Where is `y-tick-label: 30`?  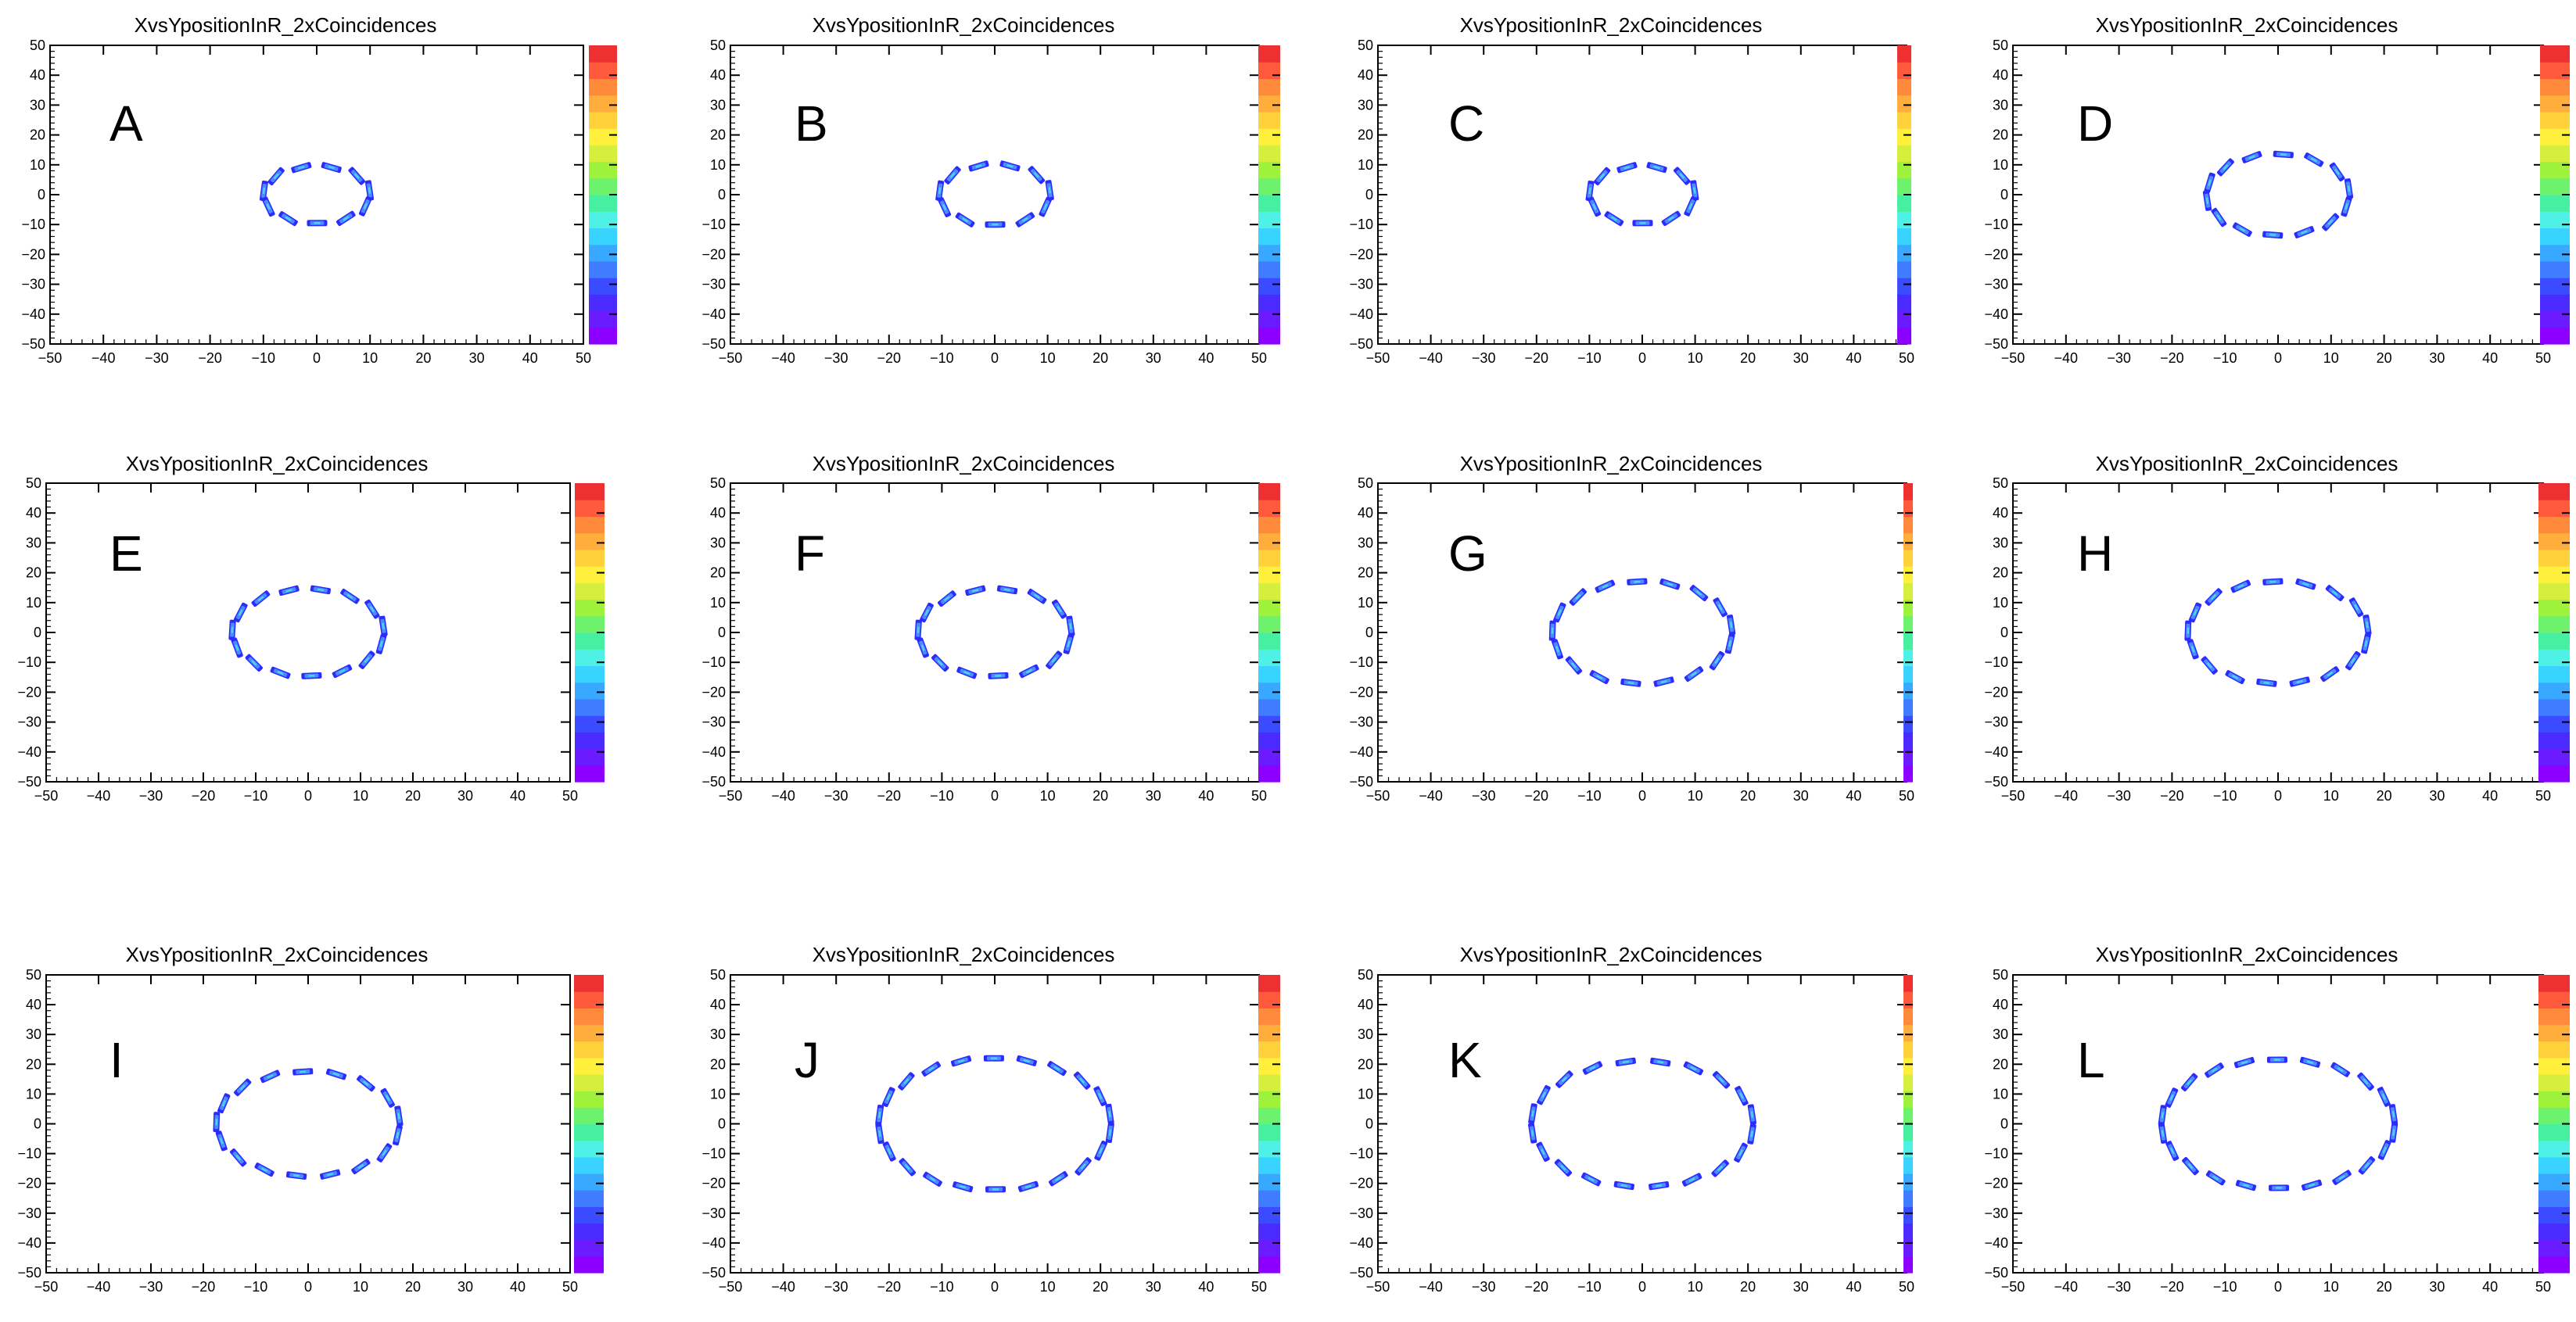
y-tick-label: 30 is located at coordinates (2001, 105).